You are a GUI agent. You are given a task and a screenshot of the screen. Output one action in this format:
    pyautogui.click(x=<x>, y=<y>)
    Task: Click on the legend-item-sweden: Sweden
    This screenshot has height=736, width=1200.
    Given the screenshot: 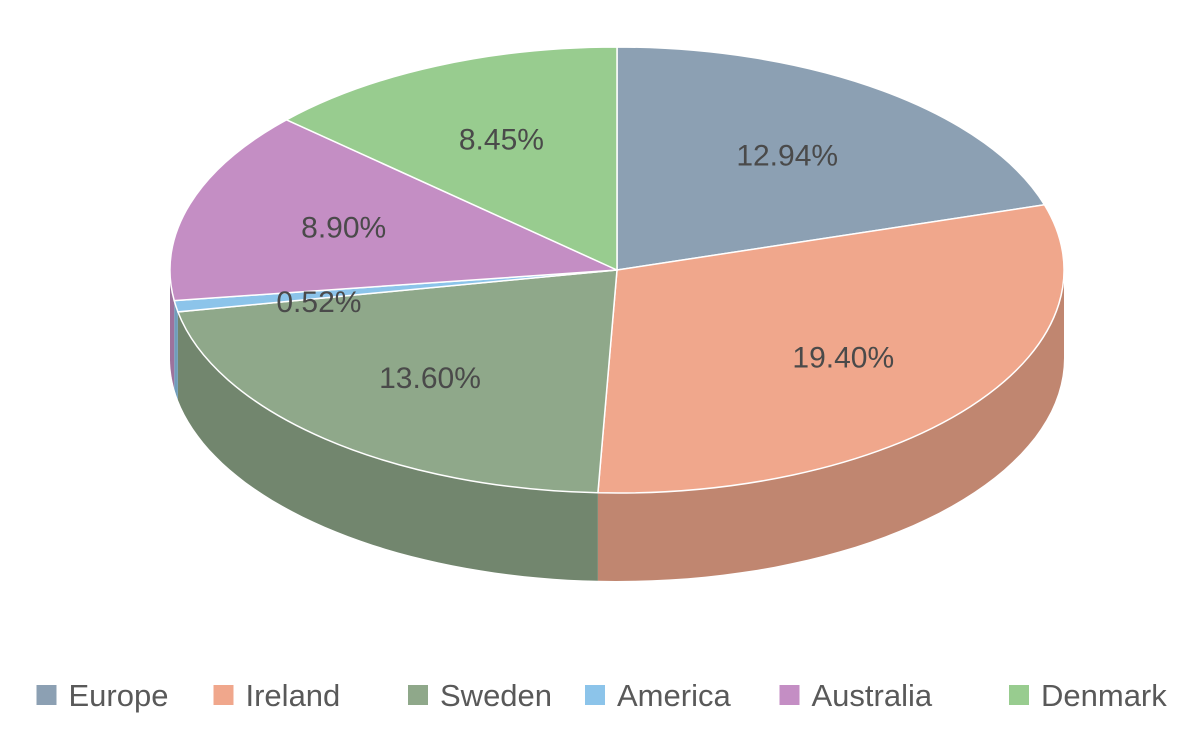 What is the action you would take?
    pyautogui.click(x=480, y=695)
    